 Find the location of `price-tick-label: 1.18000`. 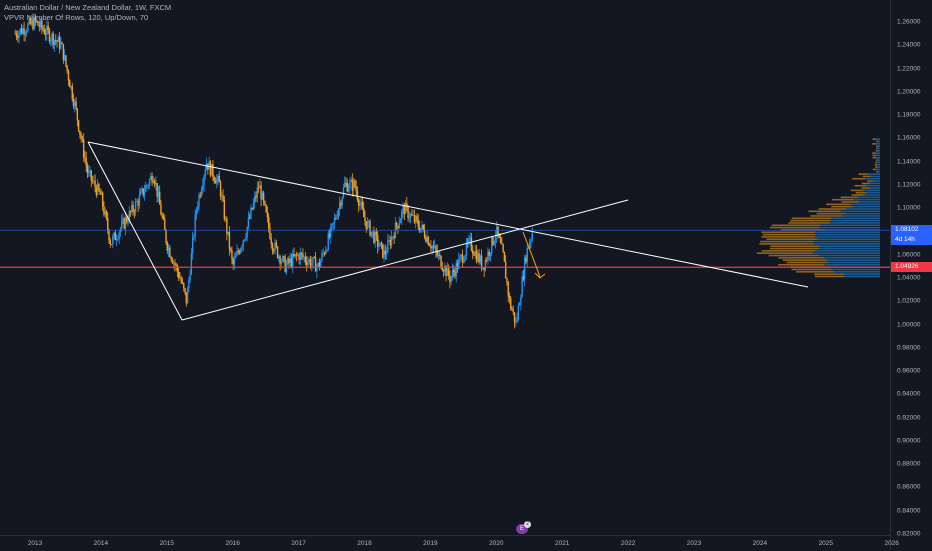

price-tick-label: 1.18000 is located at coordinates (909, 115).